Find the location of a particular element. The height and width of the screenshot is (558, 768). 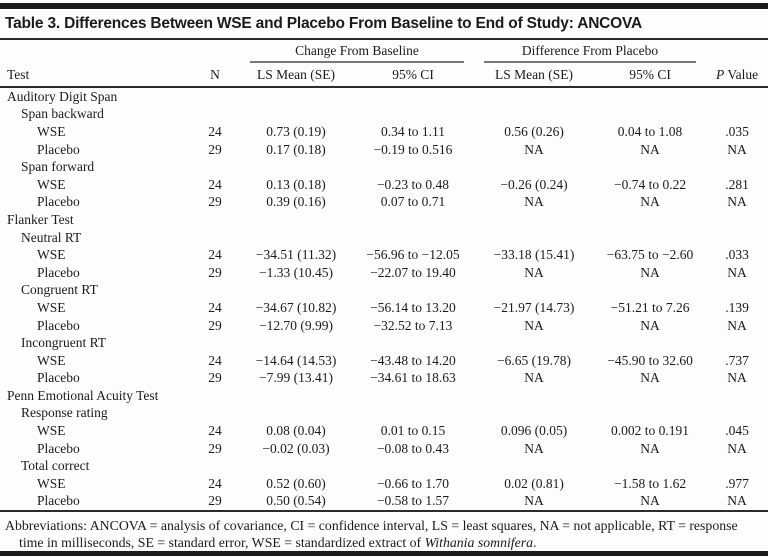

table-row: Span forward is located at coordinates (384, 167).